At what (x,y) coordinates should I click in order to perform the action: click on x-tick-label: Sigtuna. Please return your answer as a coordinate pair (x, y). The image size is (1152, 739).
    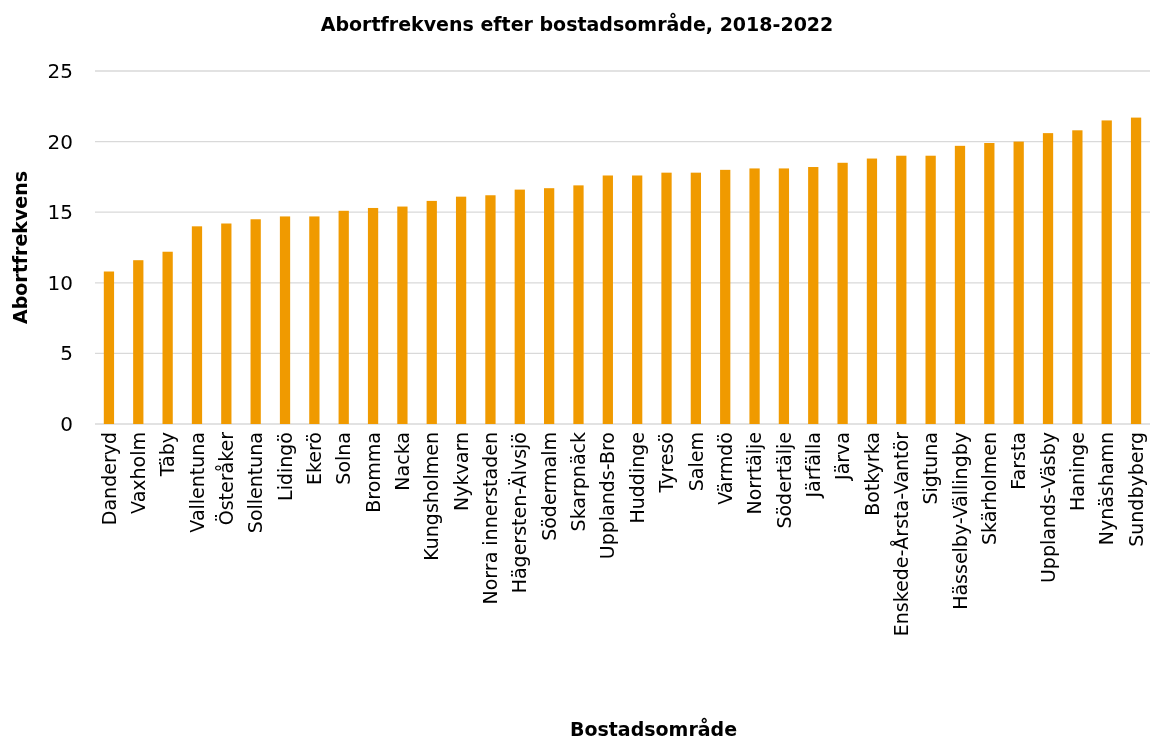
    Looking at the image, I should click on (930, 468).